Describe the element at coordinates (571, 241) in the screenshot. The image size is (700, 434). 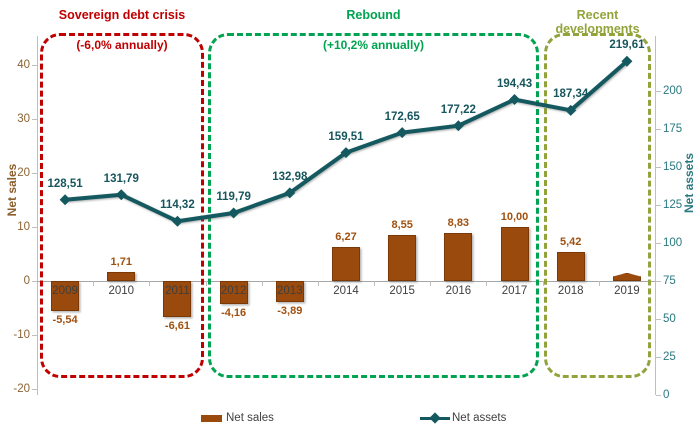
I see `bar-data-label: 5,42` at that location.